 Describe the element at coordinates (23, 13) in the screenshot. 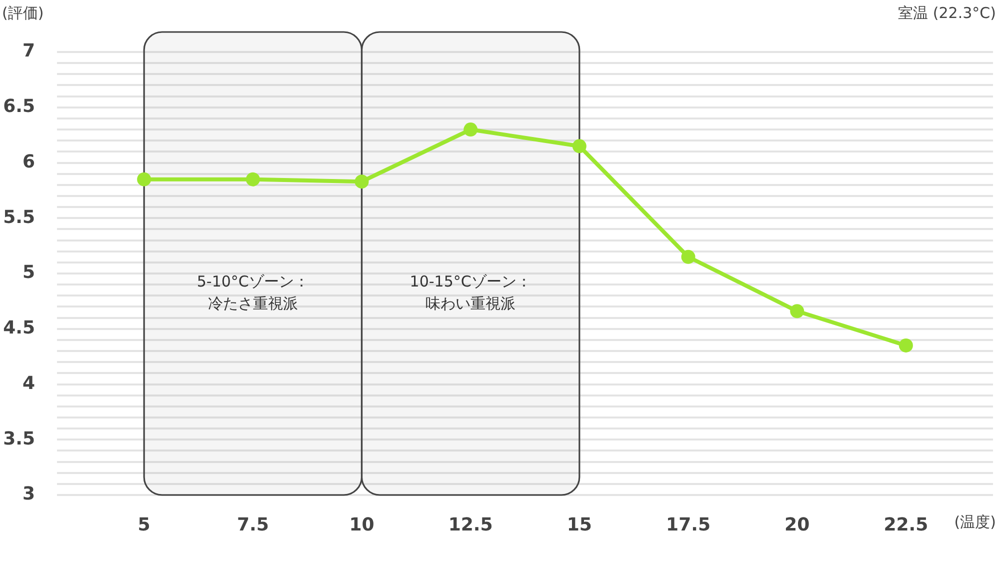

I see `y-axis-title: (評価)` at that location.